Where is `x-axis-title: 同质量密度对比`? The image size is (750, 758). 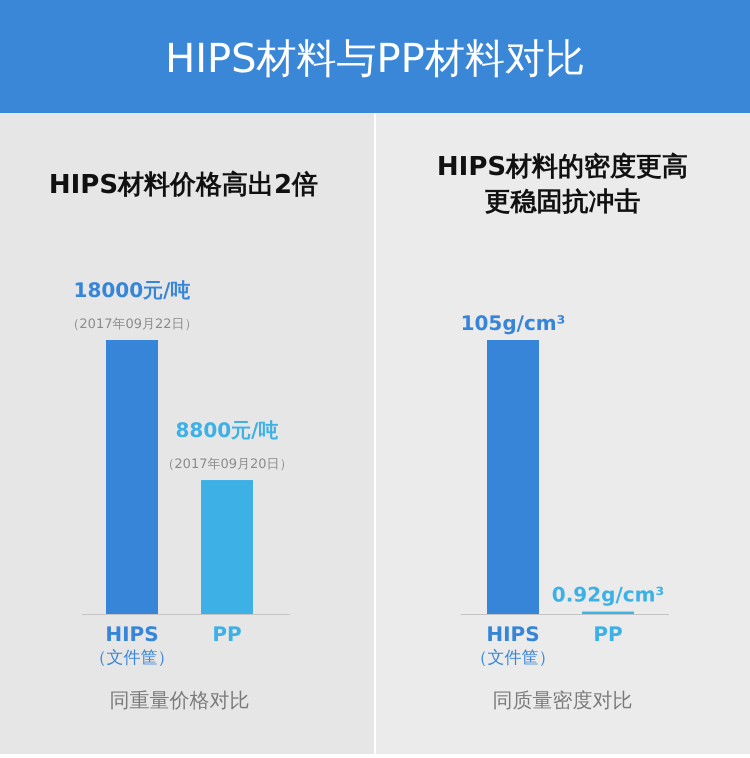 x-axis-title: 同质量密度对比 is located at coordinates (562, 700).